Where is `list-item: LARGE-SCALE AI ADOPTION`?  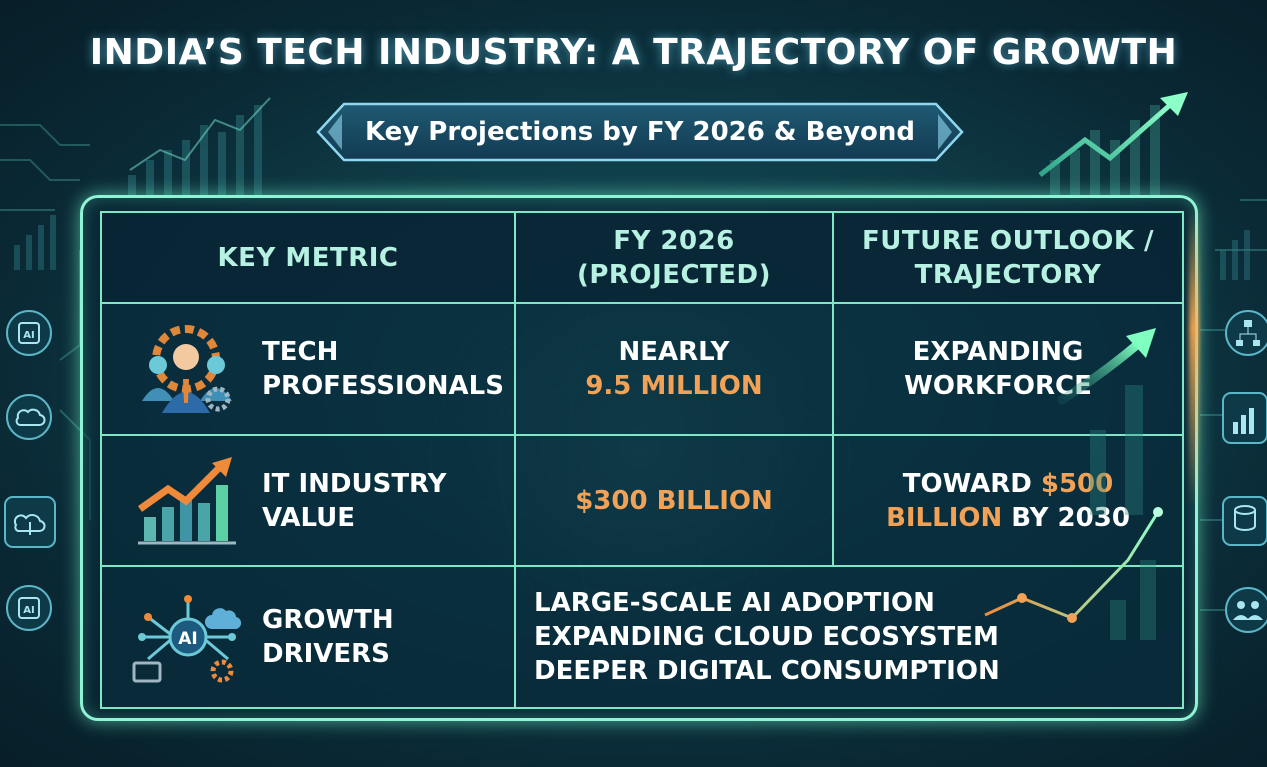
list-item: LARGE-SCALE AI ADOPTION is located at coordinates (734, 603).